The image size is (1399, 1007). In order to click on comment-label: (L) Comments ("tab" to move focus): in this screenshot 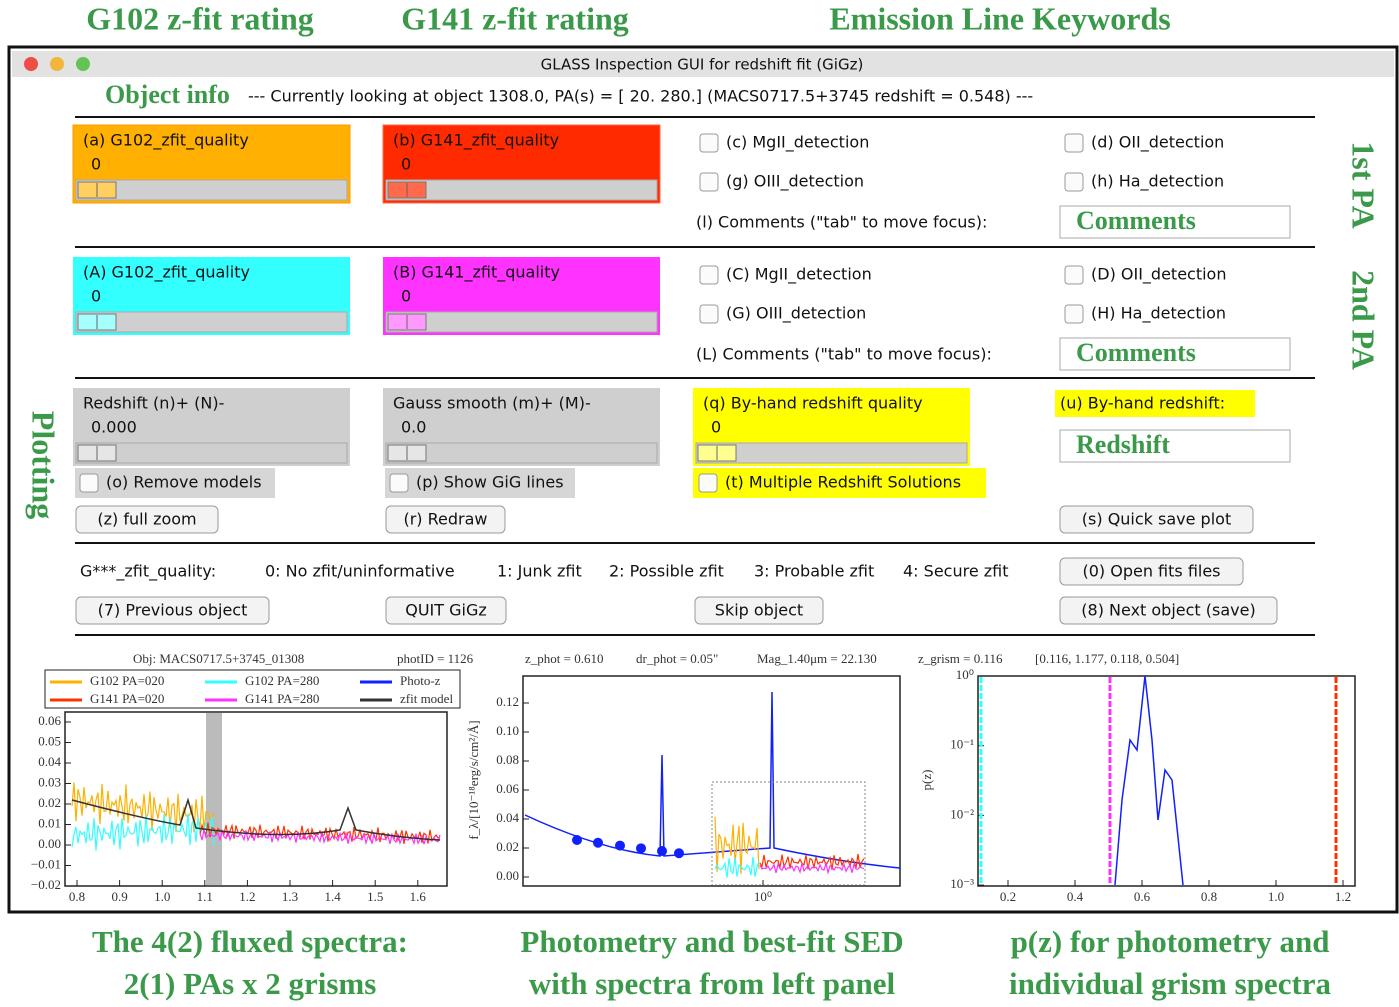, I will do `click(844, 354)`.